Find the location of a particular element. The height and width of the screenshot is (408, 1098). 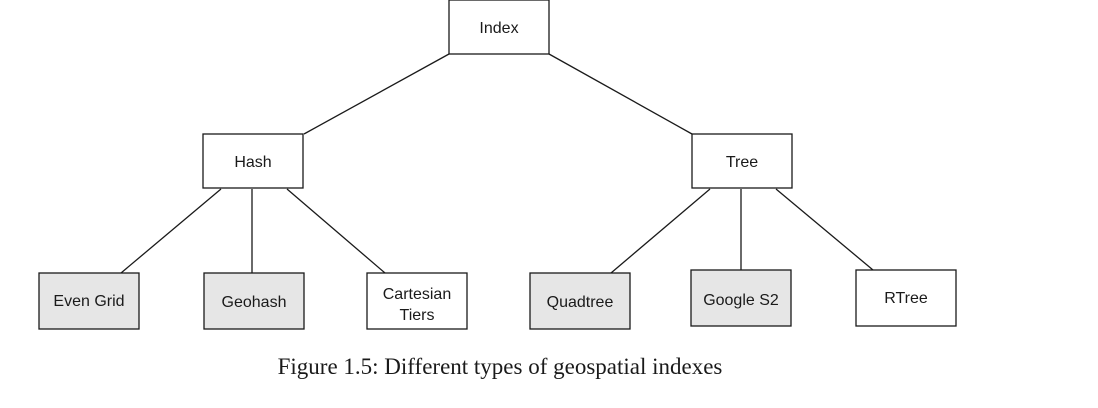

edge-index-hash is located at coordinates (376, 94).